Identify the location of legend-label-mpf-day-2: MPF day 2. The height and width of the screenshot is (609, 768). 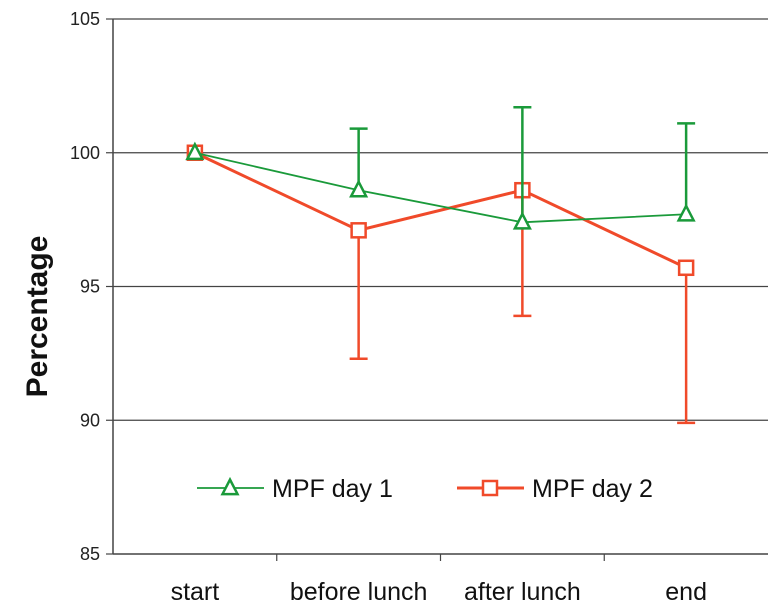
(592, 489).